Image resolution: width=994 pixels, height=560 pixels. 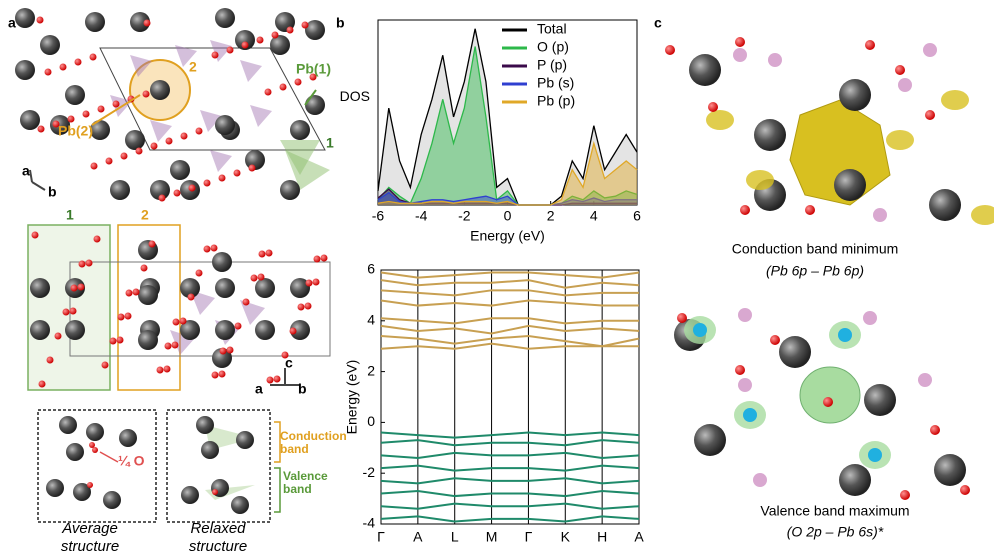 I want to click on legend-label: Pb (p), so click(x=556, y=101).